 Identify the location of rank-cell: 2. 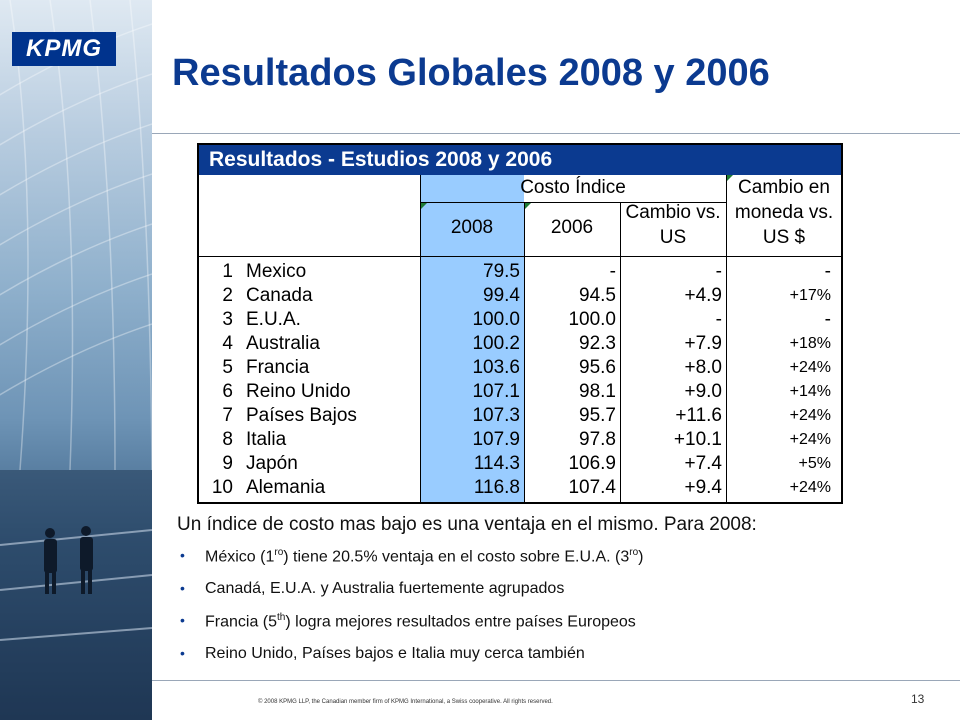
(227, 295).